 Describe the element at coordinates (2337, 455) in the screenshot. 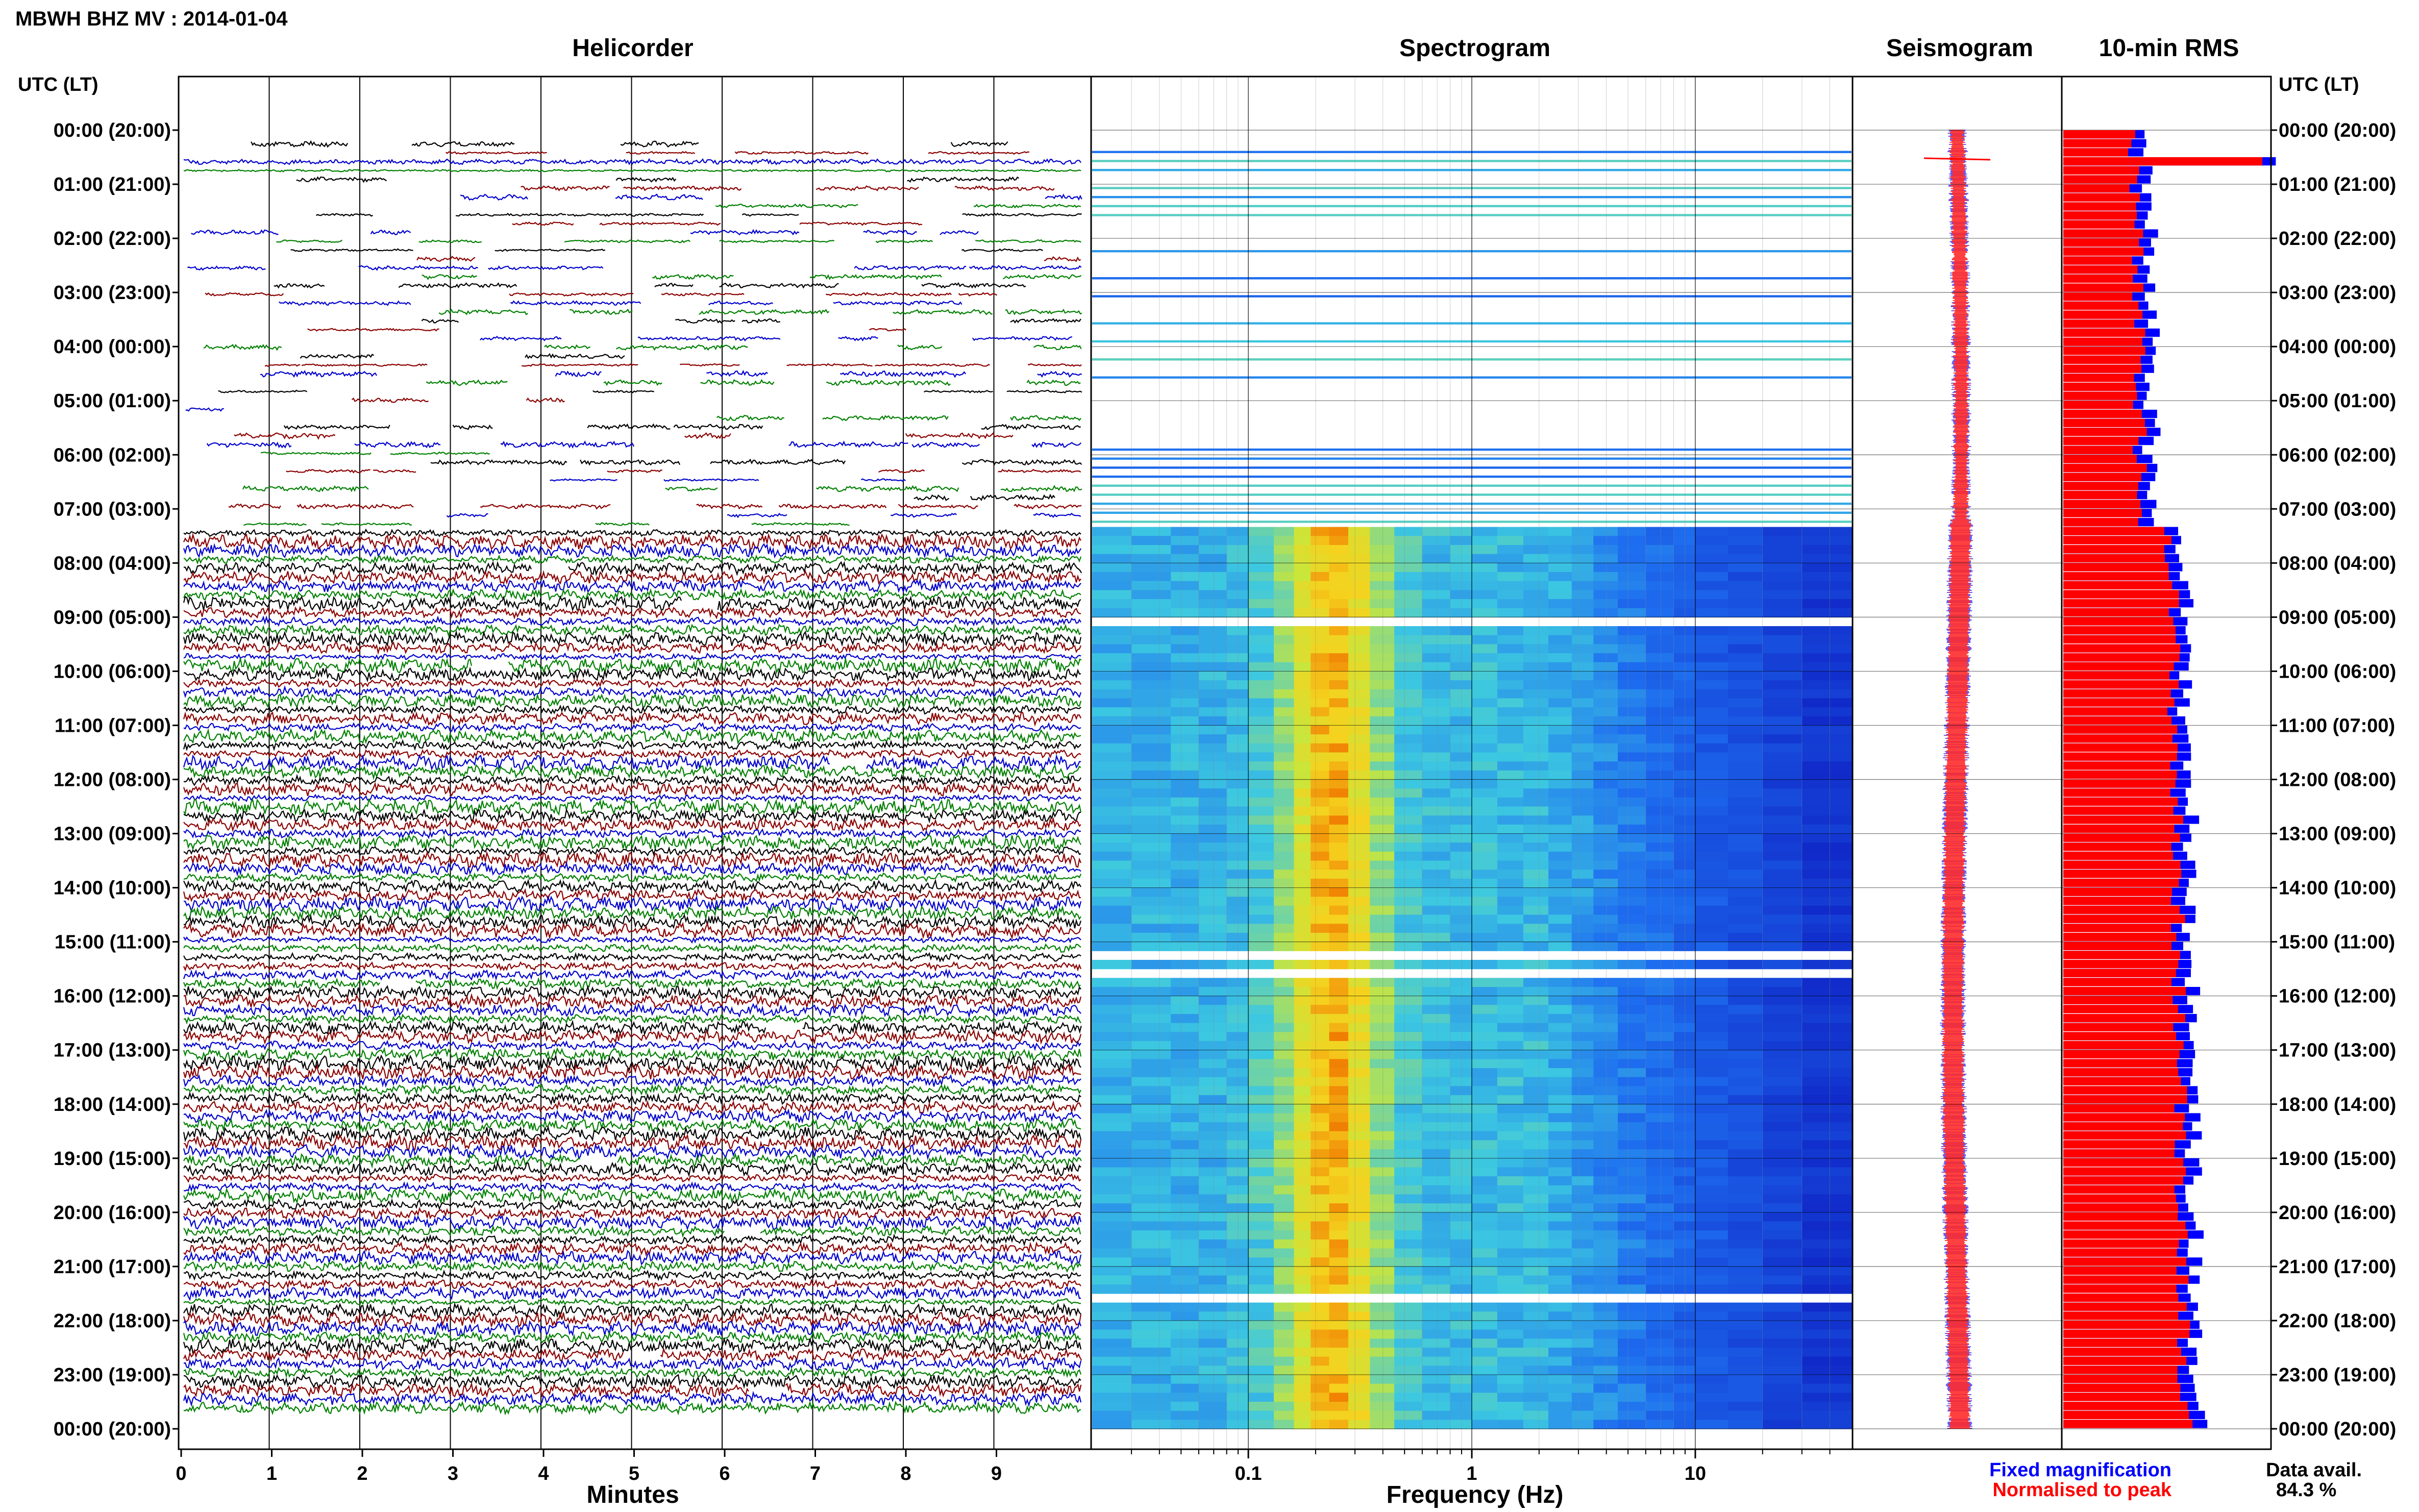

I see `hour-label-right: 06:00 (02:00)` at that location.